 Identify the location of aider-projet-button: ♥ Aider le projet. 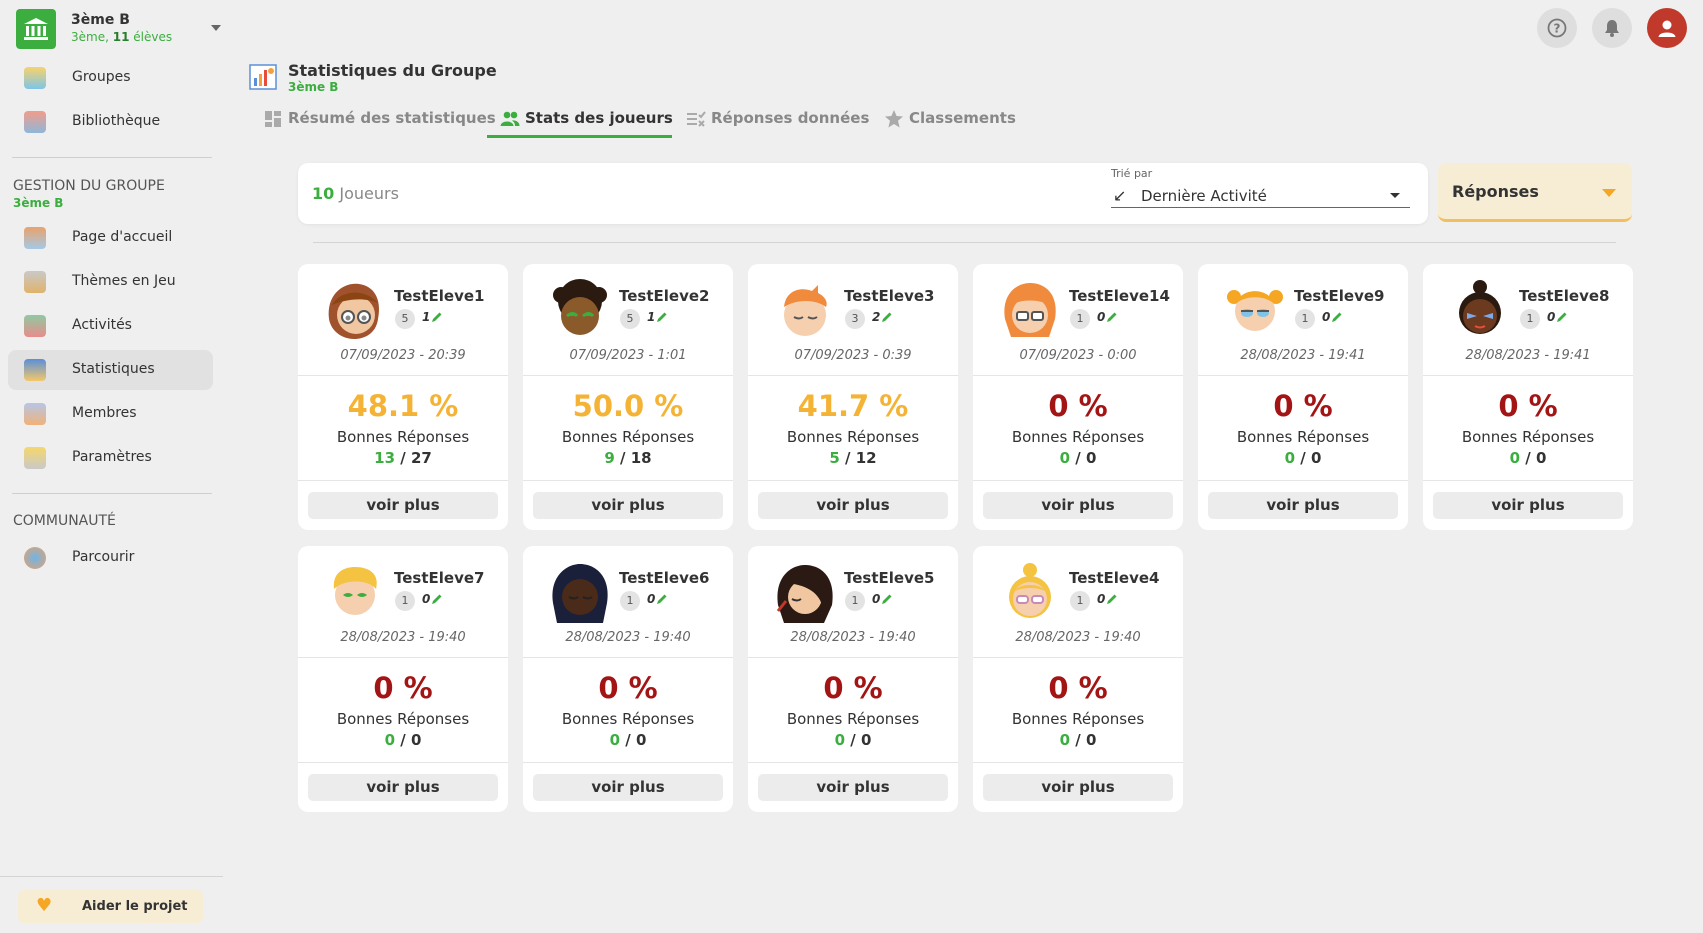
(110, 906).